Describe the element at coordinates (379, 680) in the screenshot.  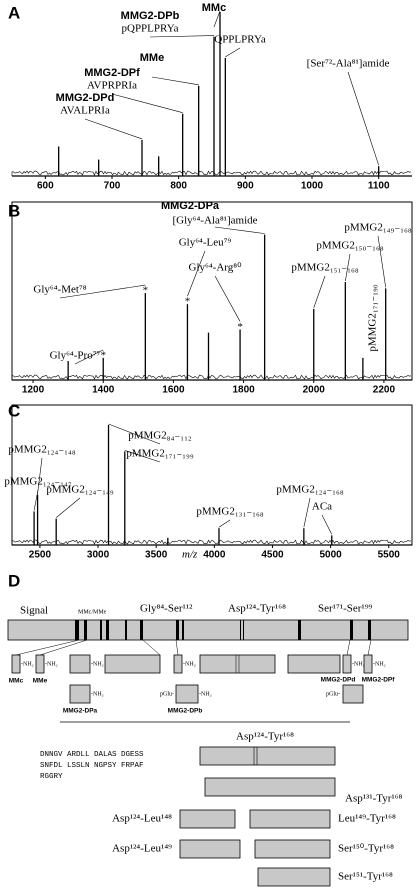
I see `peptide-label: MMG2-DPf` at that location.